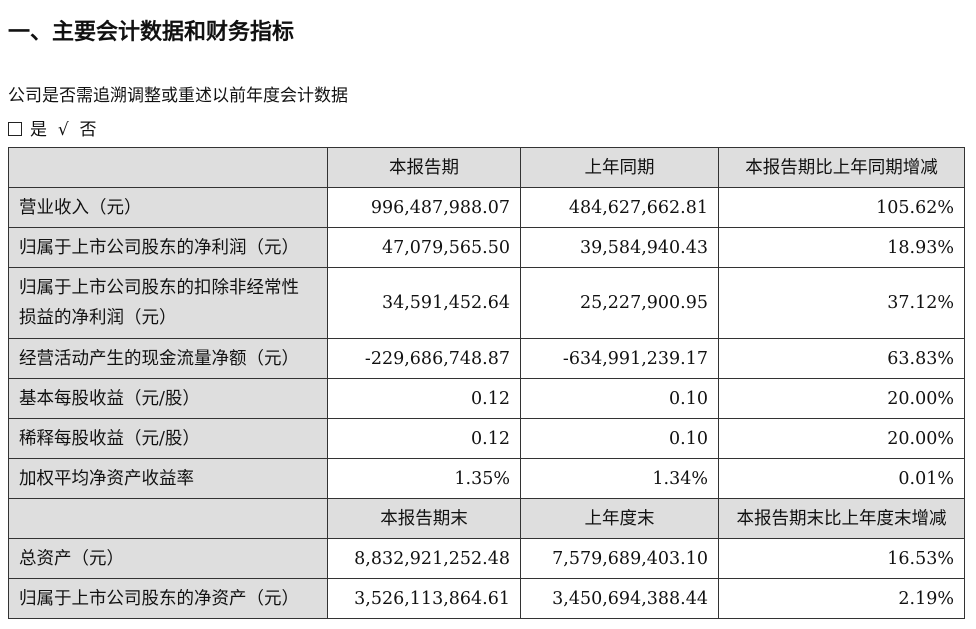 The width and height of the screenshot is (976, 629). I want to click on header-row: 本报告期 上年同期 本报告期比上年同期增减, so click(486, 167).